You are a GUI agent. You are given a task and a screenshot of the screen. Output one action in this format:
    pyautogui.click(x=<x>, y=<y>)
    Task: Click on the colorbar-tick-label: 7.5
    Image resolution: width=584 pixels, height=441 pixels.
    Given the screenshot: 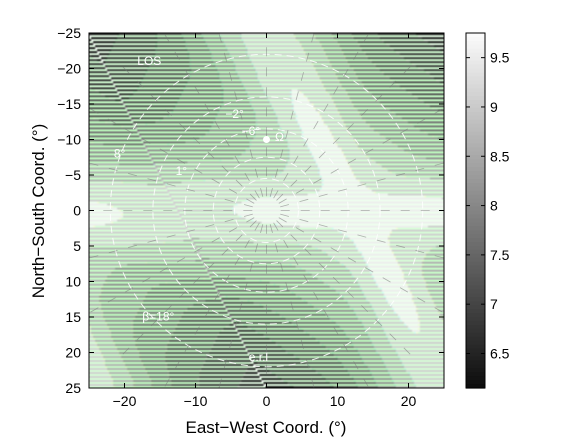 What is the action you would take?
    pyautogui.click(x=500, y=255)
    